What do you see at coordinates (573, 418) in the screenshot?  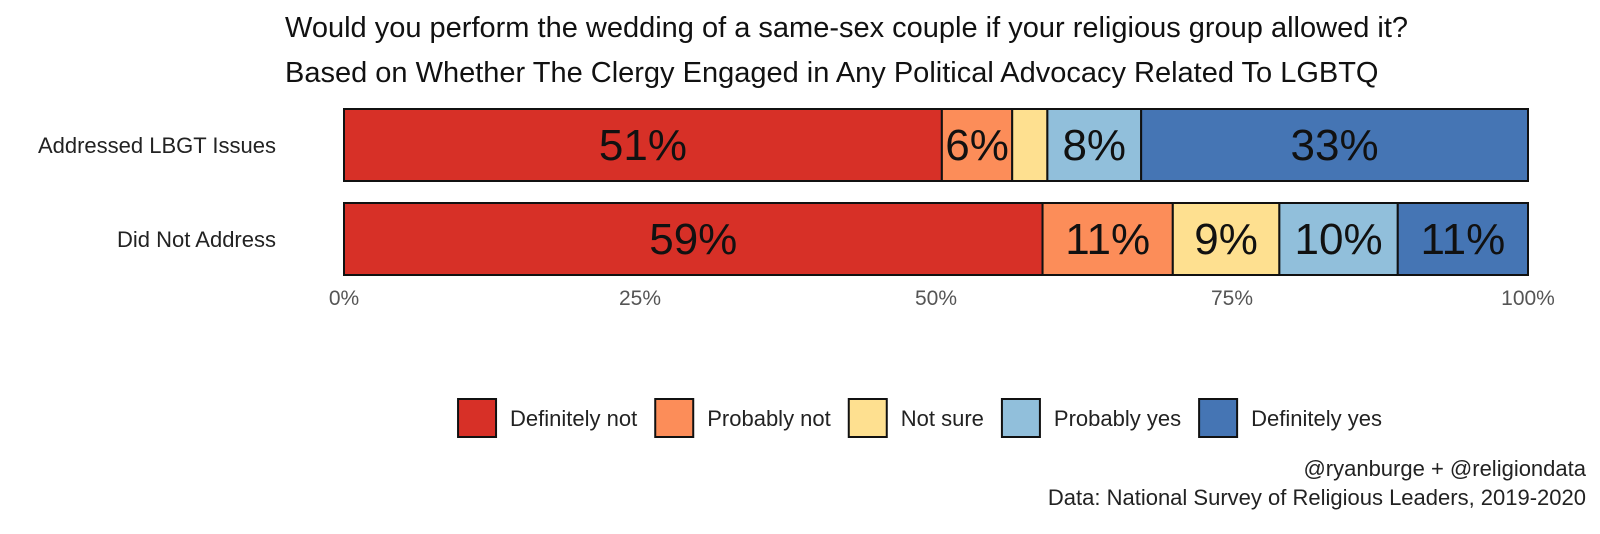 I see `legend-label: Definitely not` at bounding box center [573, 418].